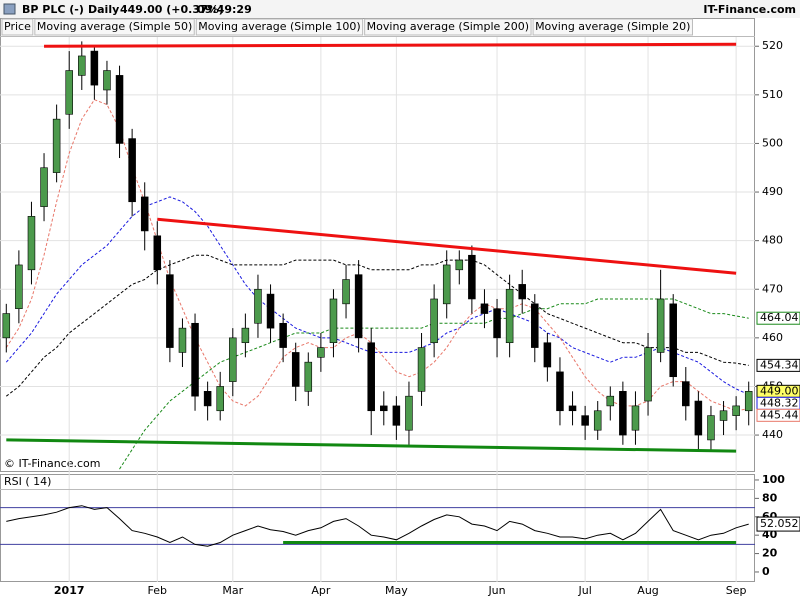  I want to click on end-label: 454.34, so click(779, 364).